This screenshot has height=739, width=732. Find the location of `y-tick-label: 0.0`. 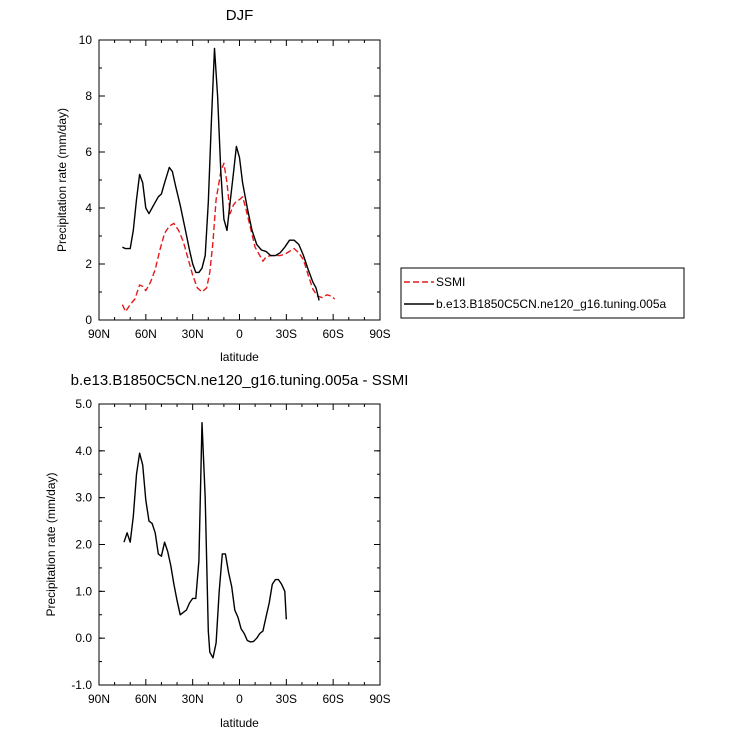

y-tick-label: 0.0 is located at coordinates (83, 638).